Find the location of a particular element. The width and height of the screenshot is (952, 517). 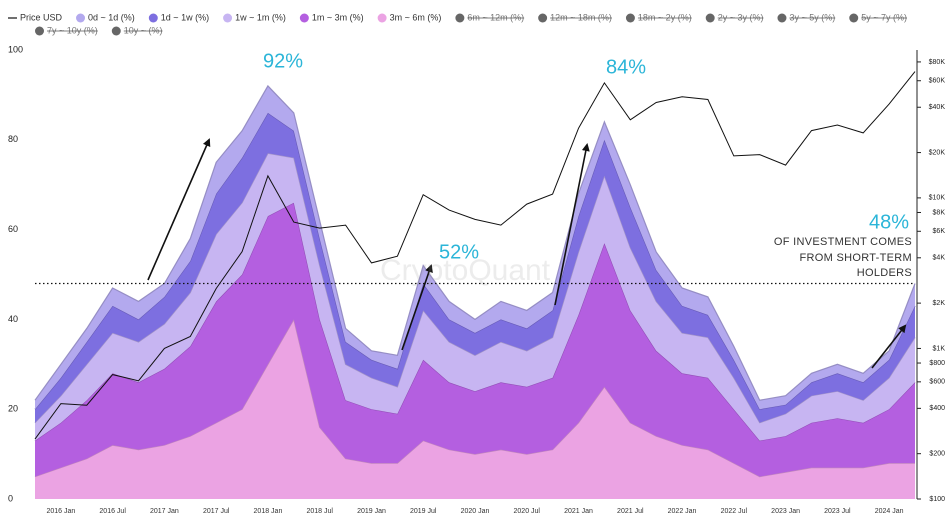

legend-label: 1m ~ 3m (%) is located at coordinates (338, 17).